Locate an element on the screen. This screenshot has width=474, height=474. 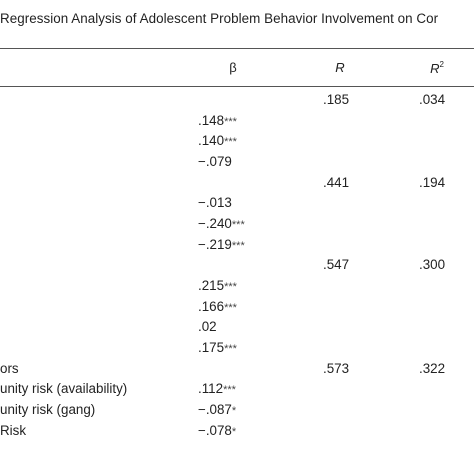
row-label: unity risk (availability) is located at coordinates (64, 388).